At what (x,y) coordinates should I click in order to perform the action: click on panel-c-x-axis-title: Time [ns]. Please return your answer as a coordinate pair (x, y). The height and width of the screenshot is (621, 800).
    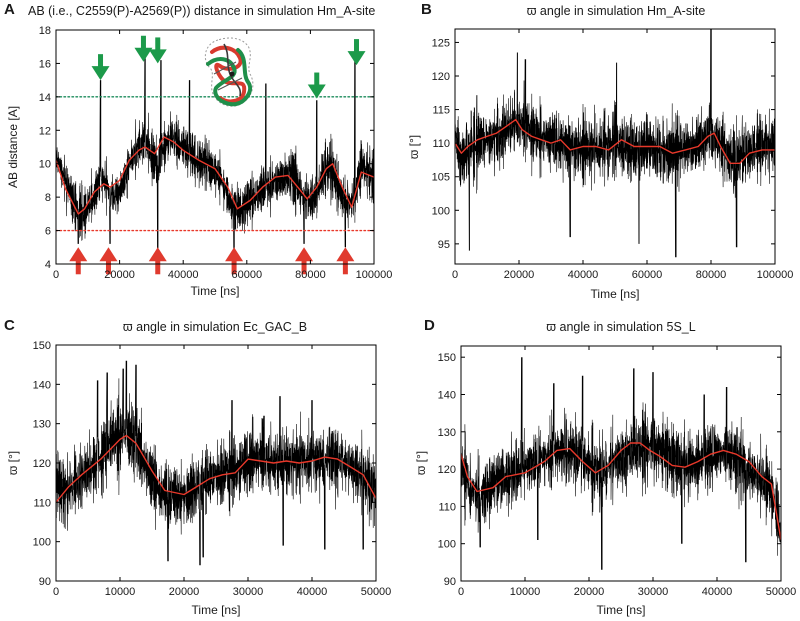
    Looking at the image, I should click on (216, 610).